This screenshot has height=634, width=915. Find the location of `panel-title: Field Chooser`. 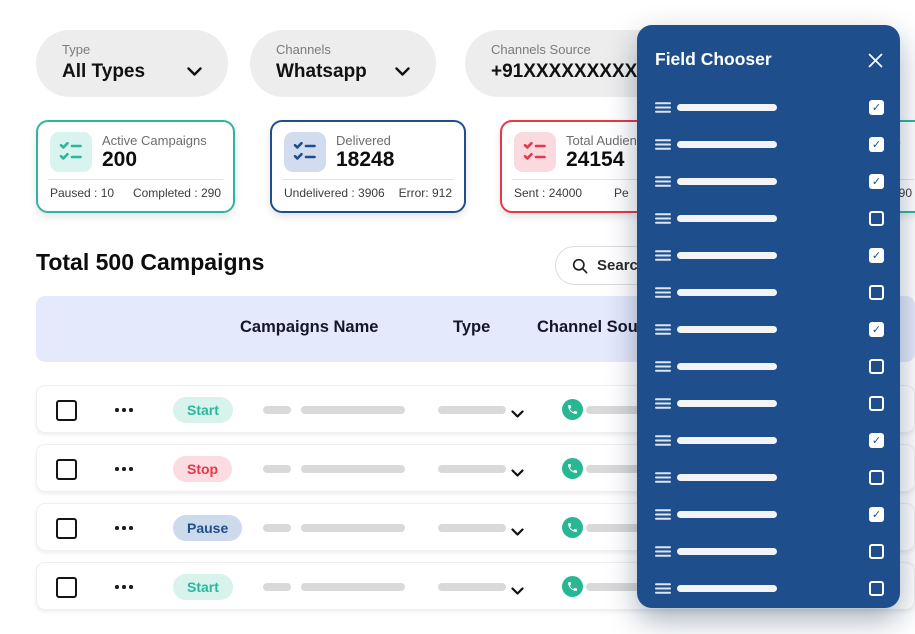

panel-title: Field Chooser is located at coordinates (713, 59).